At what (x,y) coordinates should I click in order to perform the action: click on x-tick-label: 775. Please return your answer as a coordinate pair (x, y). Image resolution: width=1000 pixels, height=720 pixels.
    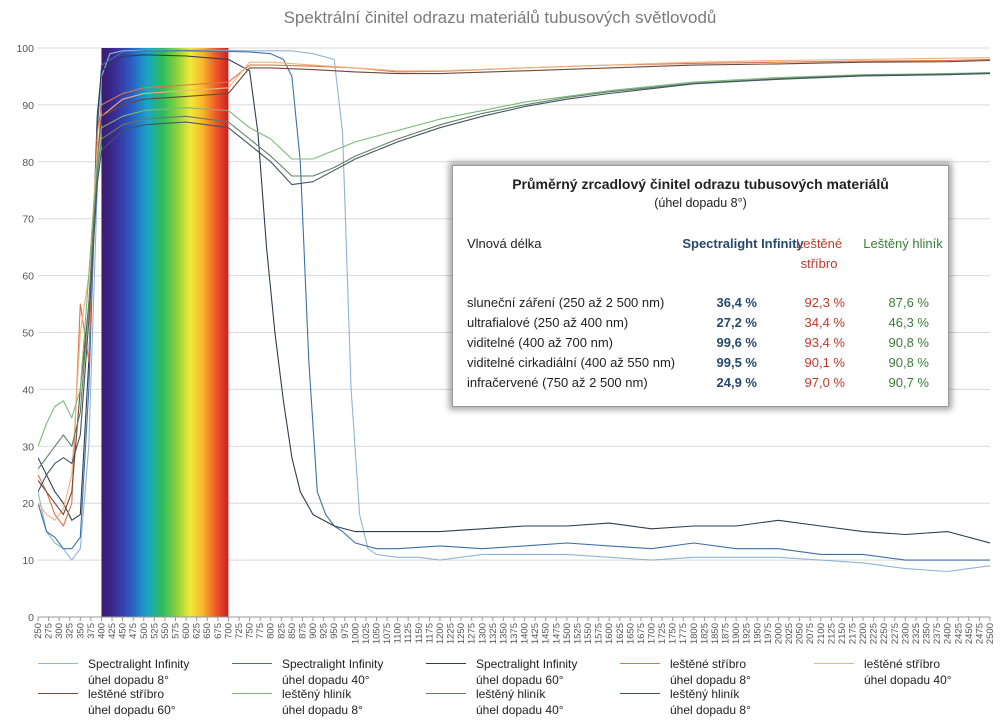
    Looking at the image, I should click on (260, 631).